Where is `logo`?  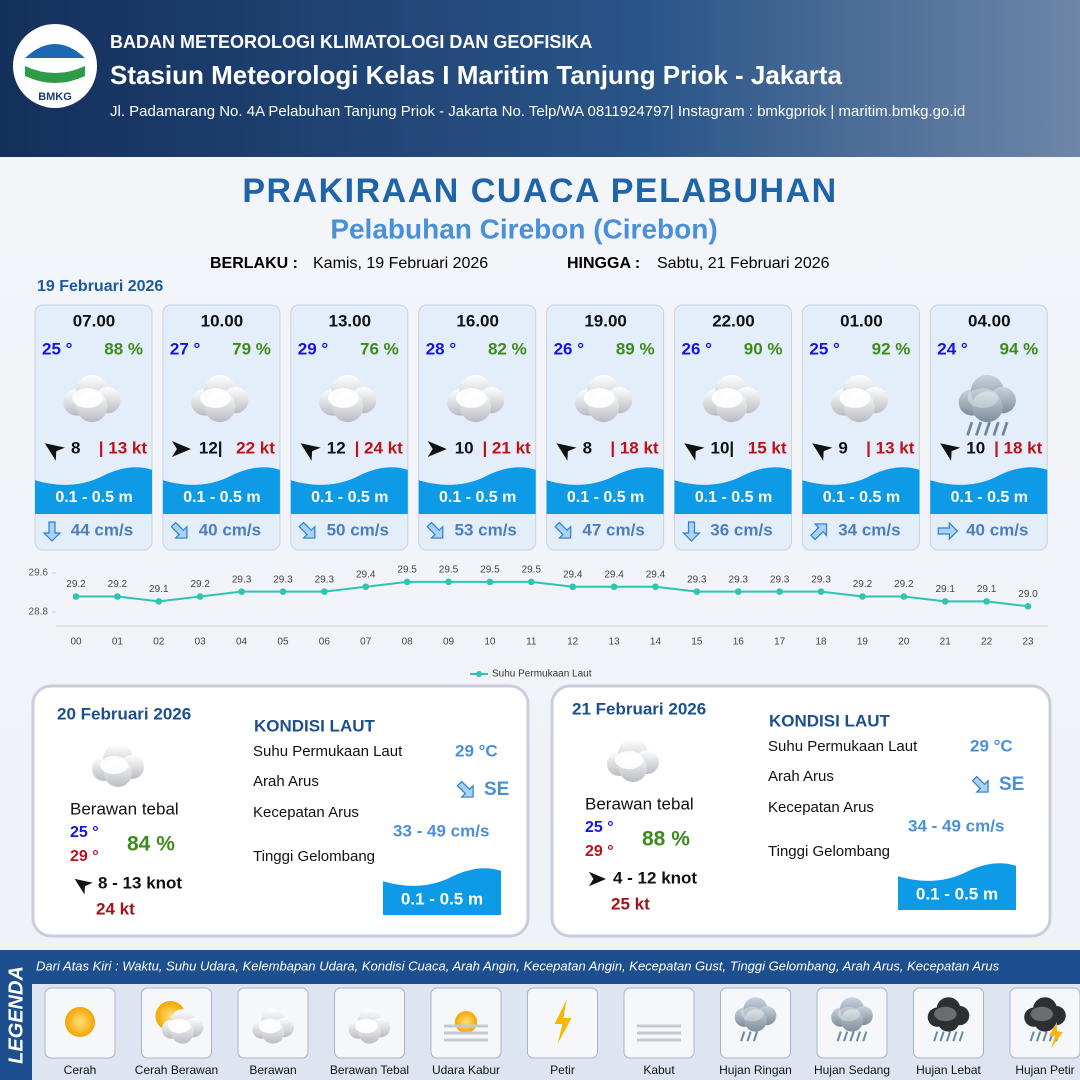
logo is located at coordinates (55, 66).